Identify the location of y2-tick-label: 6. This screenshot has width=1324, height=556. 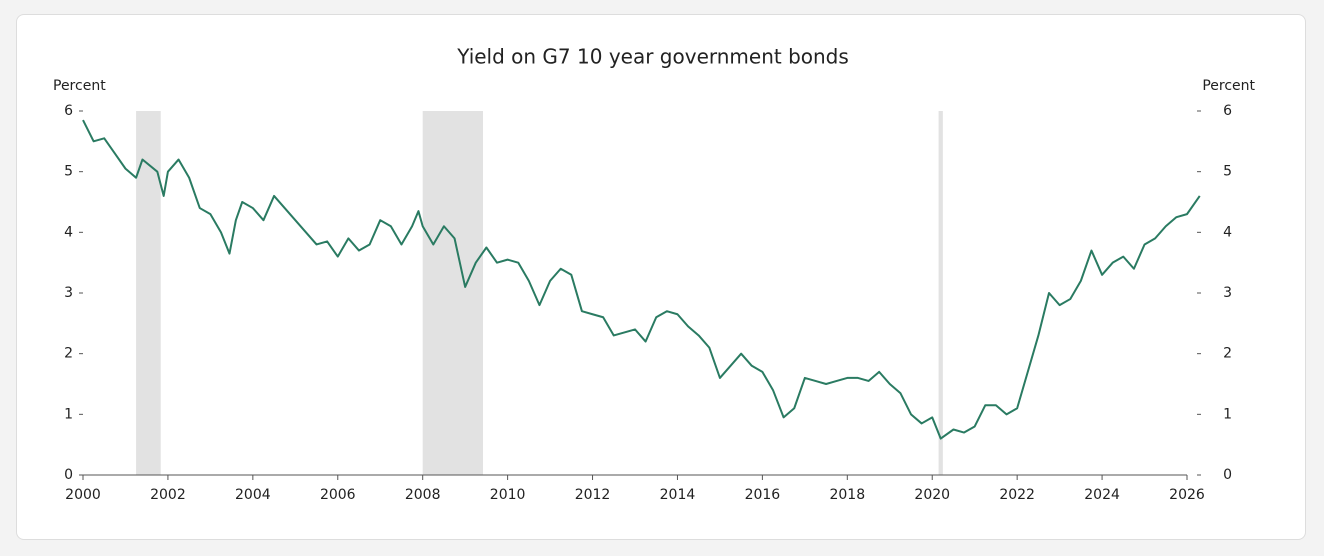
(1227, 111).